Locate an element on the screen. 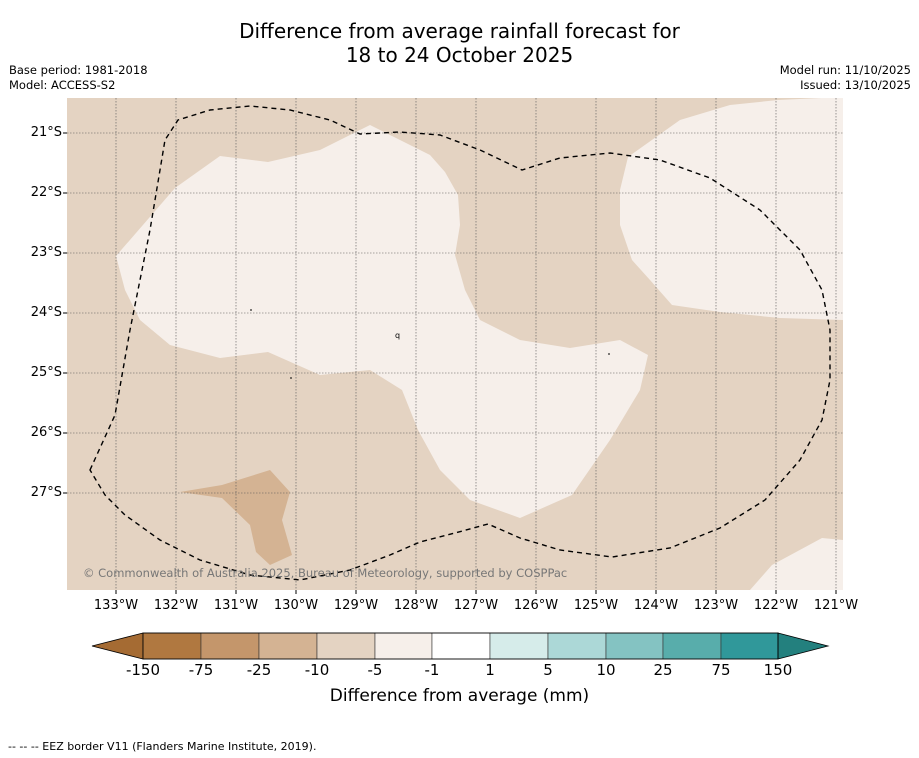 The image size is (919, 758). lon-label: 132°W is located at coordinates (176, 605).